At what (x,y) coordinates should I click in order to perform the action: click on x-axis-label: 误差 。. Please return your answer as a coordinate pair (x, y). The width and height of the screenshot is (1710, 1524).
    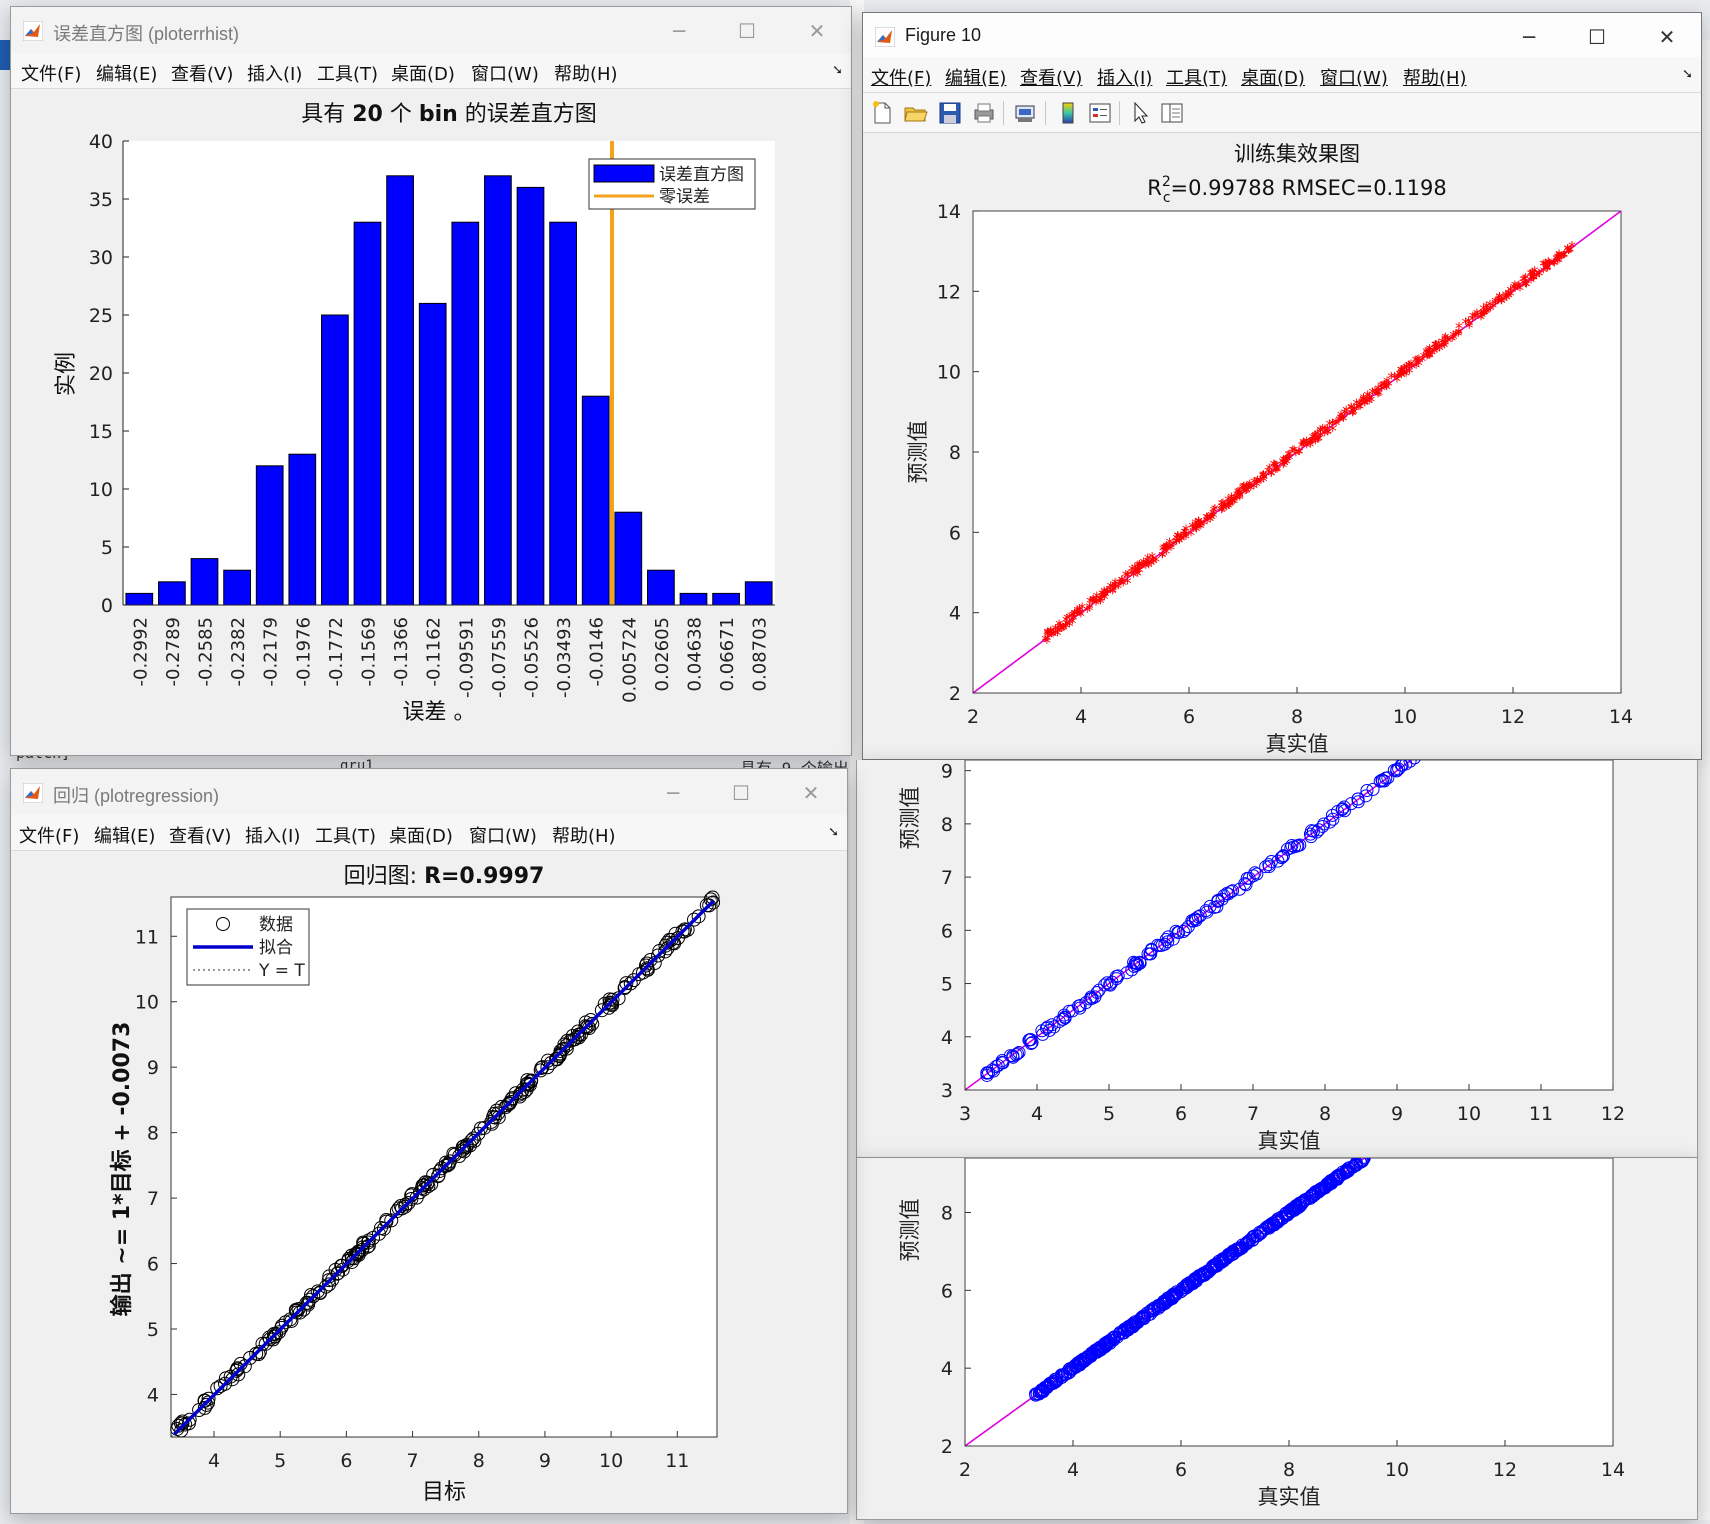
    Looking at the image, I should click on (439, 712).